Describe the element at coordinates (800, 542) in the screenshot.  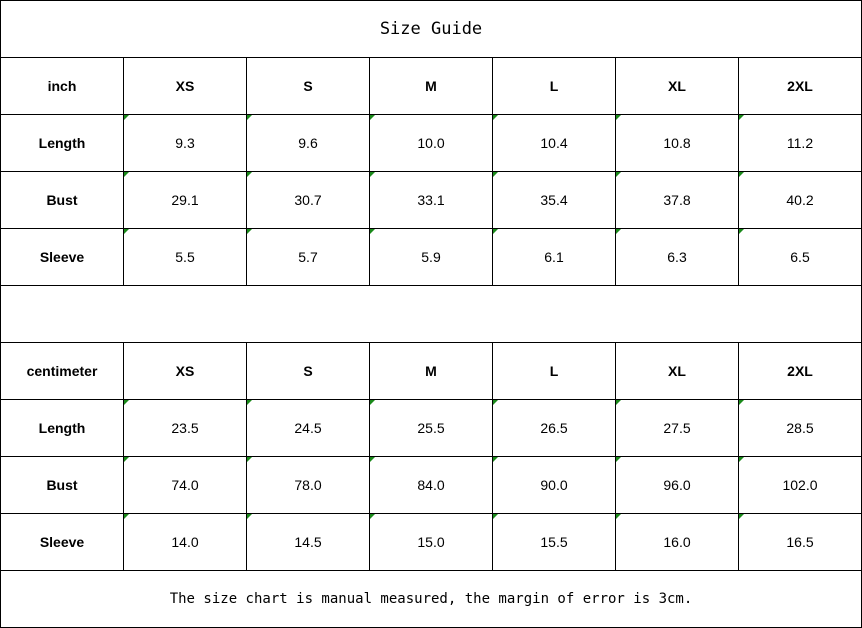
I see `measurement-cell: 16.5` at that location.